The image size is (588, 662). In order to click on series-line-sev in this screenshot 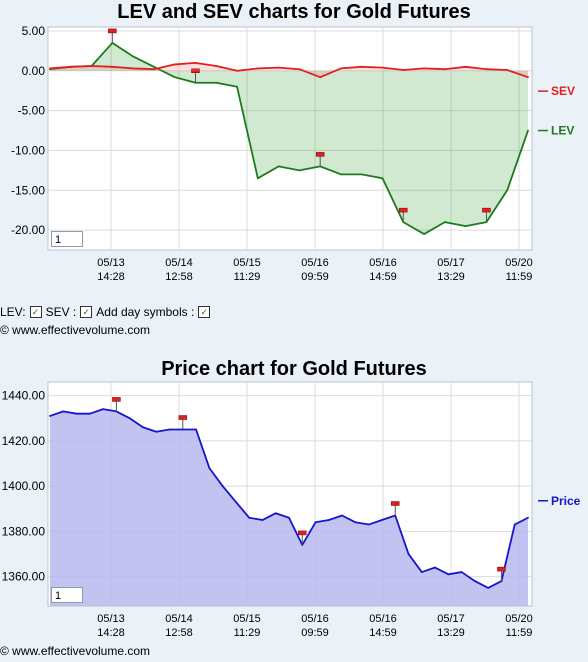, I will do `click(289, 70)`.